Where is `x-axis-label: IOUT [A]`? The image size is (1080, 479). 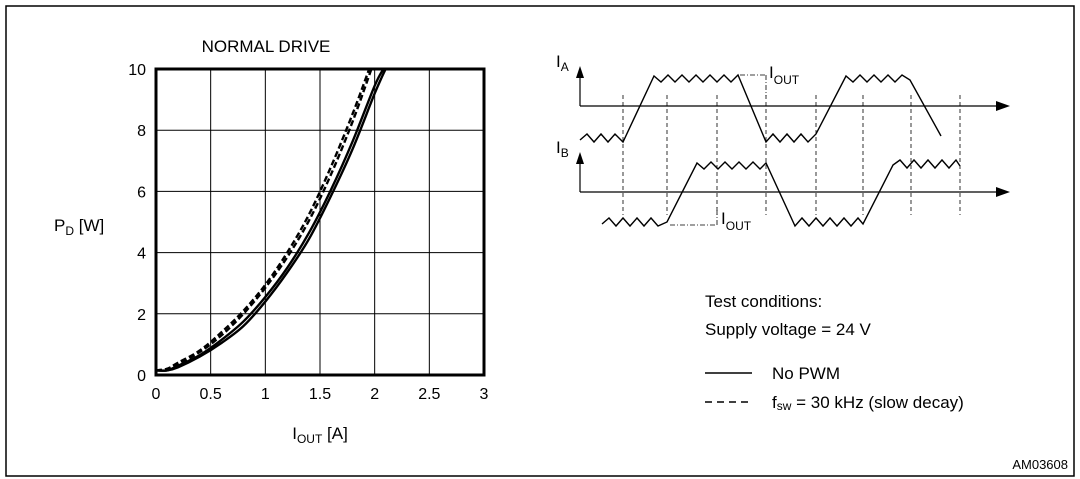
x-axis-label: IOUT [A] is located at coordinates (320, 435).